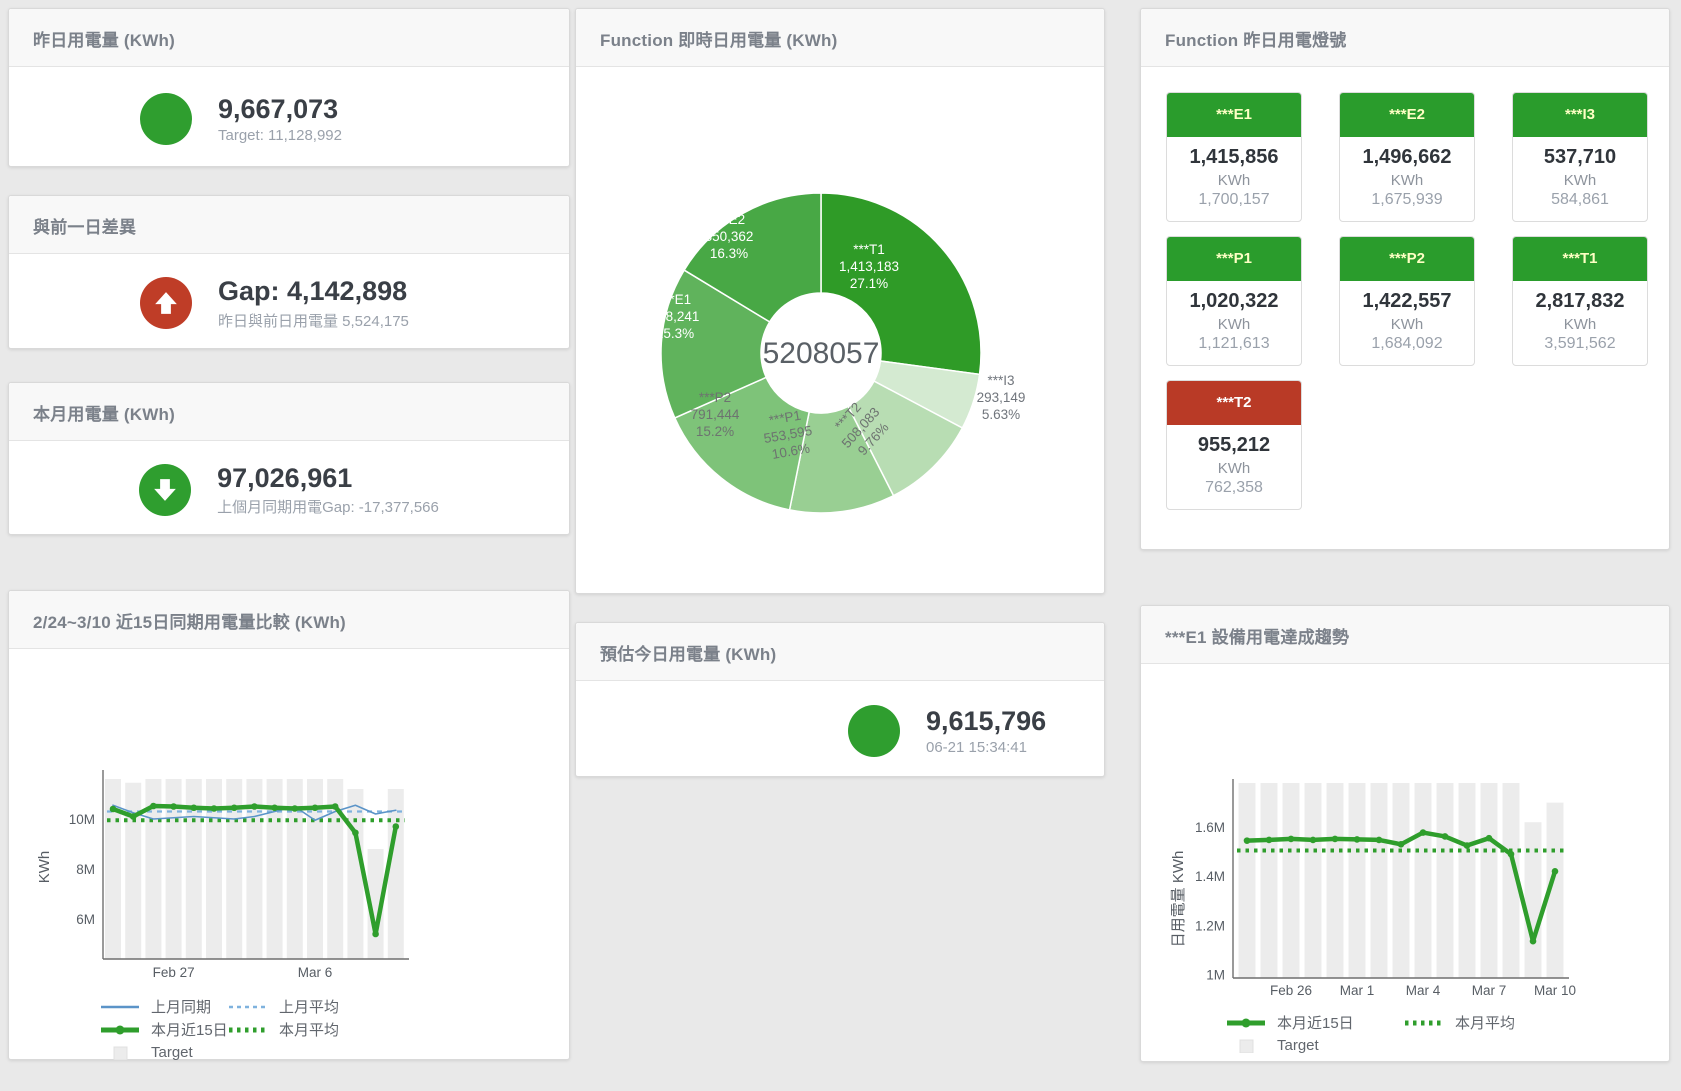  What do you see at coordinates (1580, 157) in the screenshot?
I see `tile-value: 537,710` at bounding box center [1580, 157].